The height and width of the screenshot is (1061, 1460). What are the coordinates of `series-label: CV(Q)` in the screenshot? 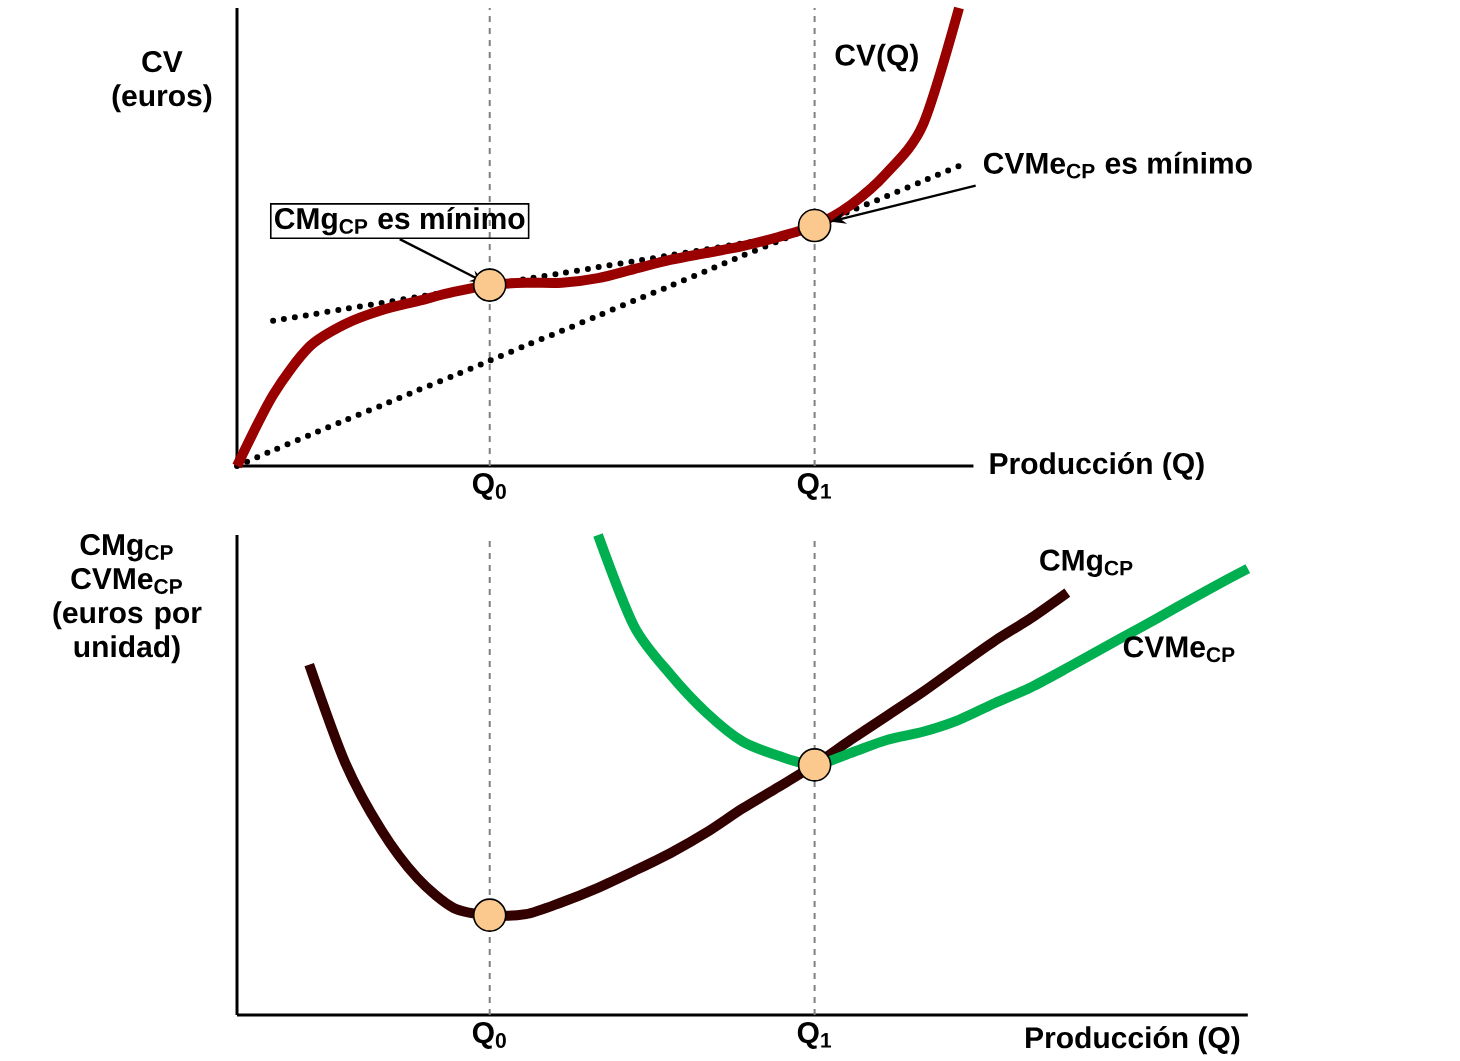 It's located at (876, 57).